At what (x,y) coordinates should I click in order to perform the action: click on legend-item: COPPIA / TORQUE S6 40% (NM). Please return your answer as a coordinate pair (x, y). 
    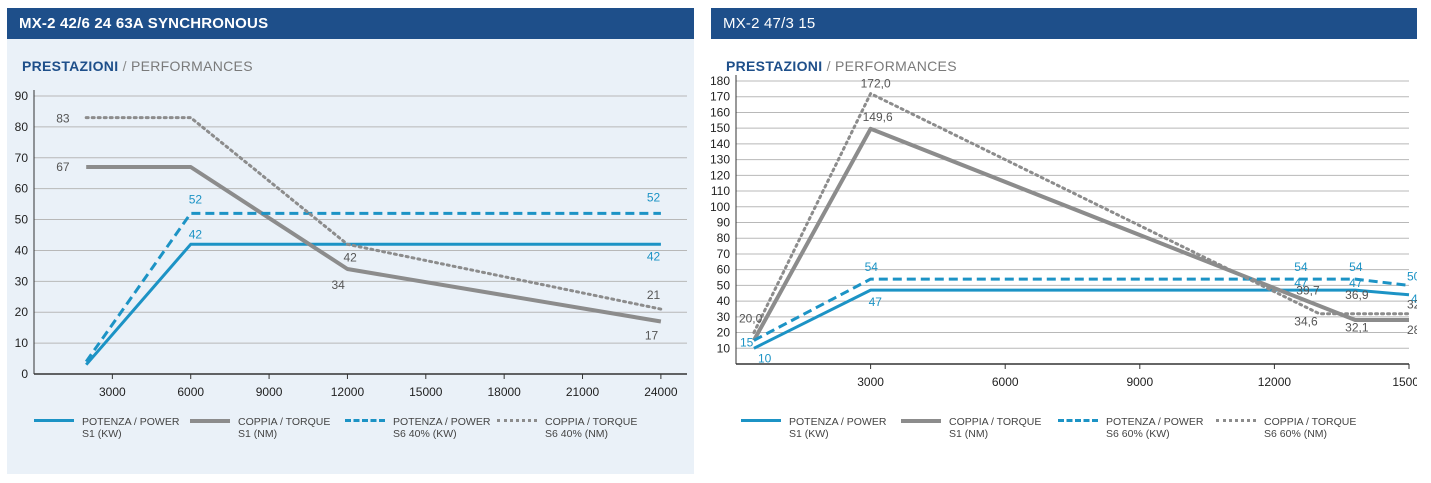
    Looking at the image, I should click on (567, 428).